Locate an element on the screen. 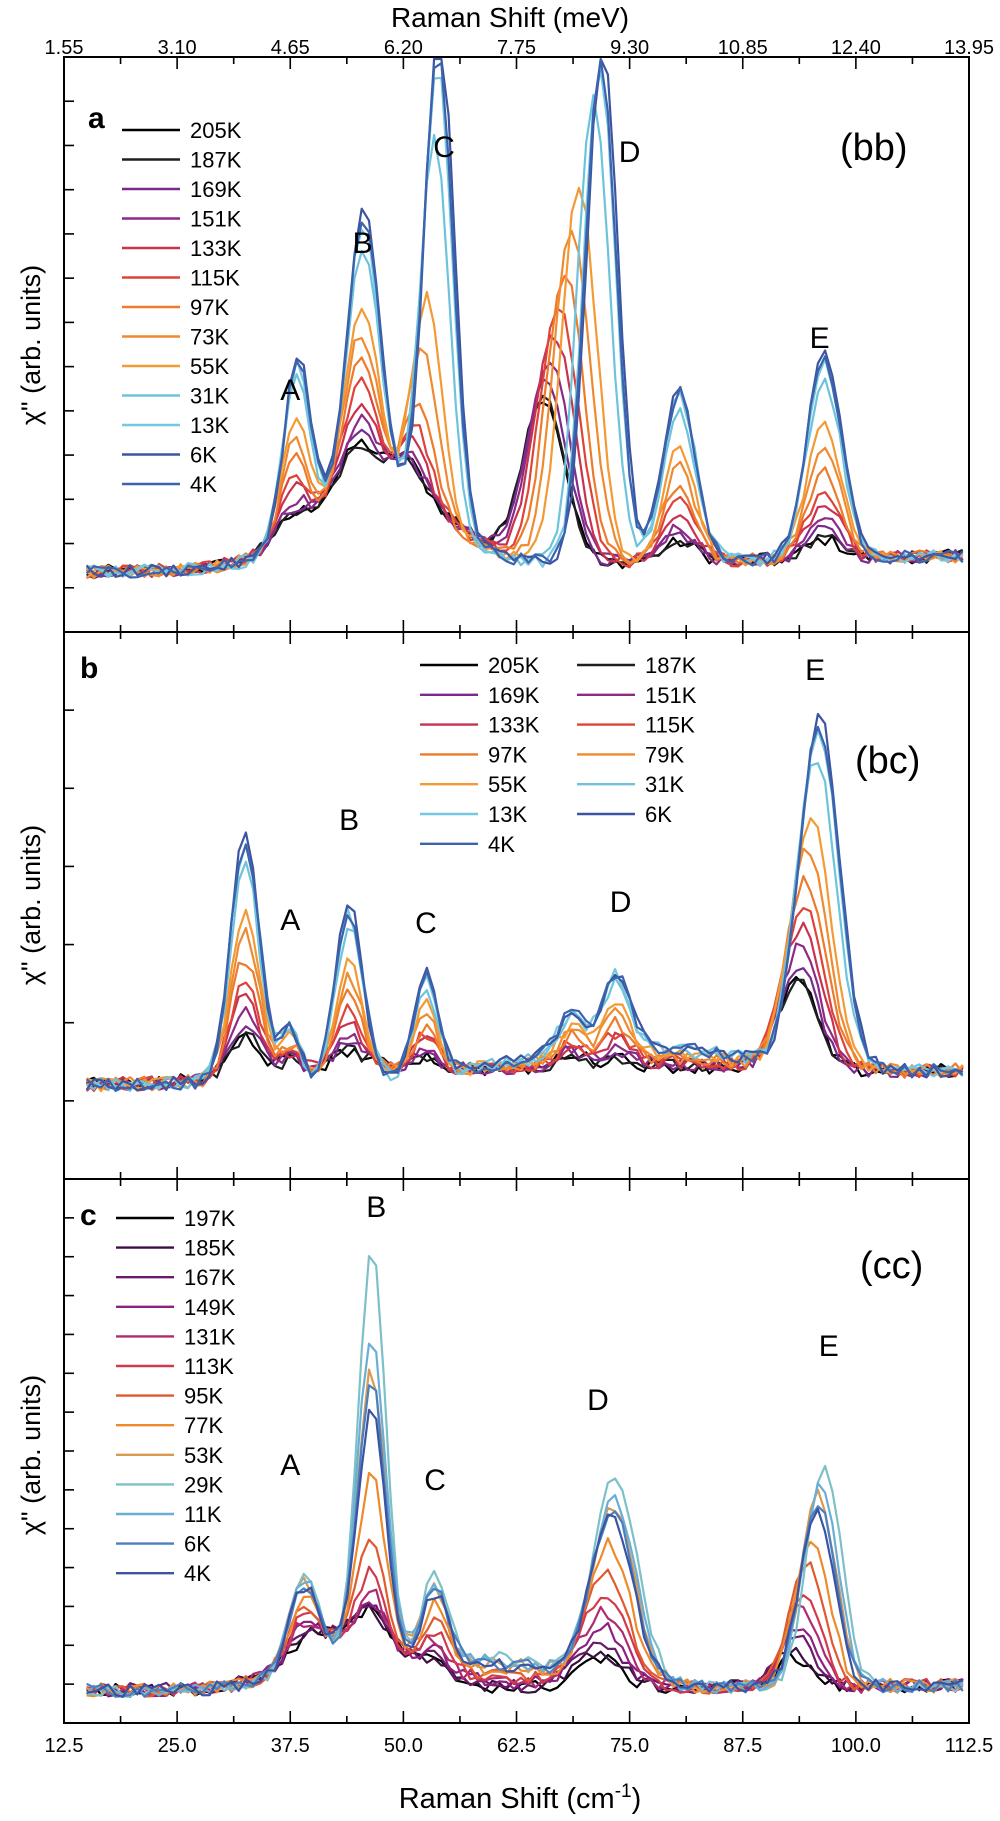  bottom-tick-label: 87.5 is located at coordinates (742, 1746).